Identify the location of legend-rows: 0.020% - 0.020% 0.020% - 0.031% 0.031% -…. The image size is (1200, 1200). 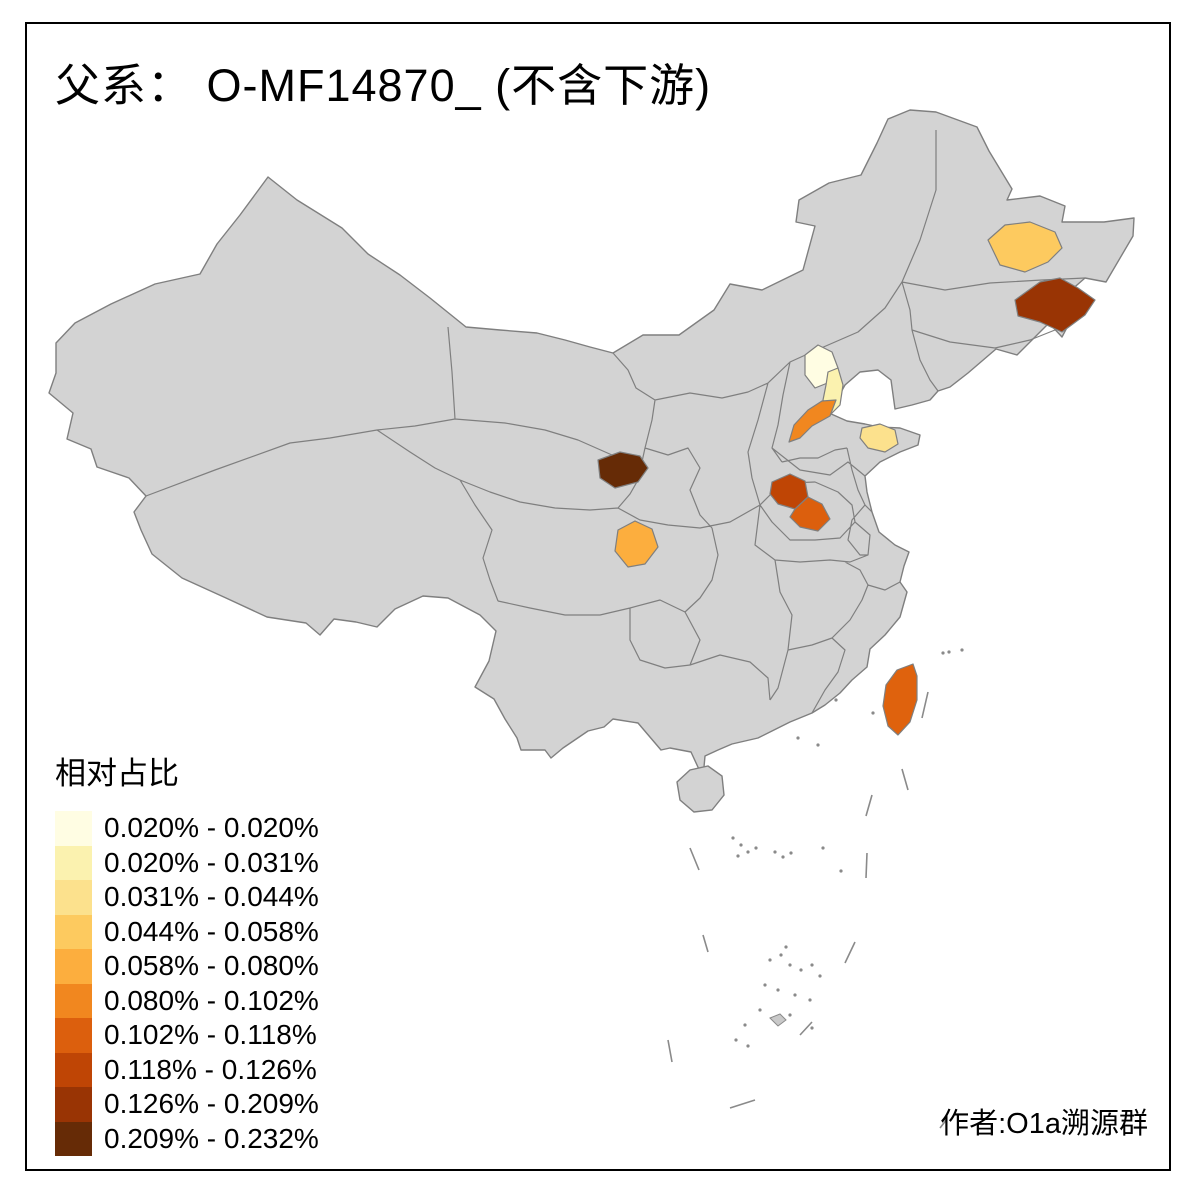
(187, 983).